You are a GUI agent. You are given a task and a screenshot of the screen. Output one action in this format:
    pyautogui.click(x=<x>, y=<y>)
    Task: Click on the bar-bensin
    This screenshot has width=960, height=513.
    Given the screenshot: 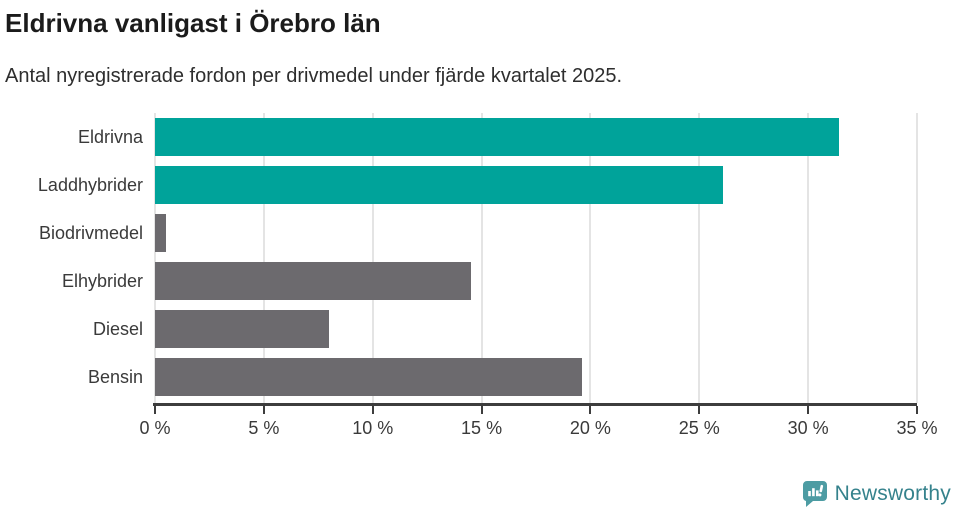 What is the action you would take?
    pyautogui.click(x=368, y=377)
    